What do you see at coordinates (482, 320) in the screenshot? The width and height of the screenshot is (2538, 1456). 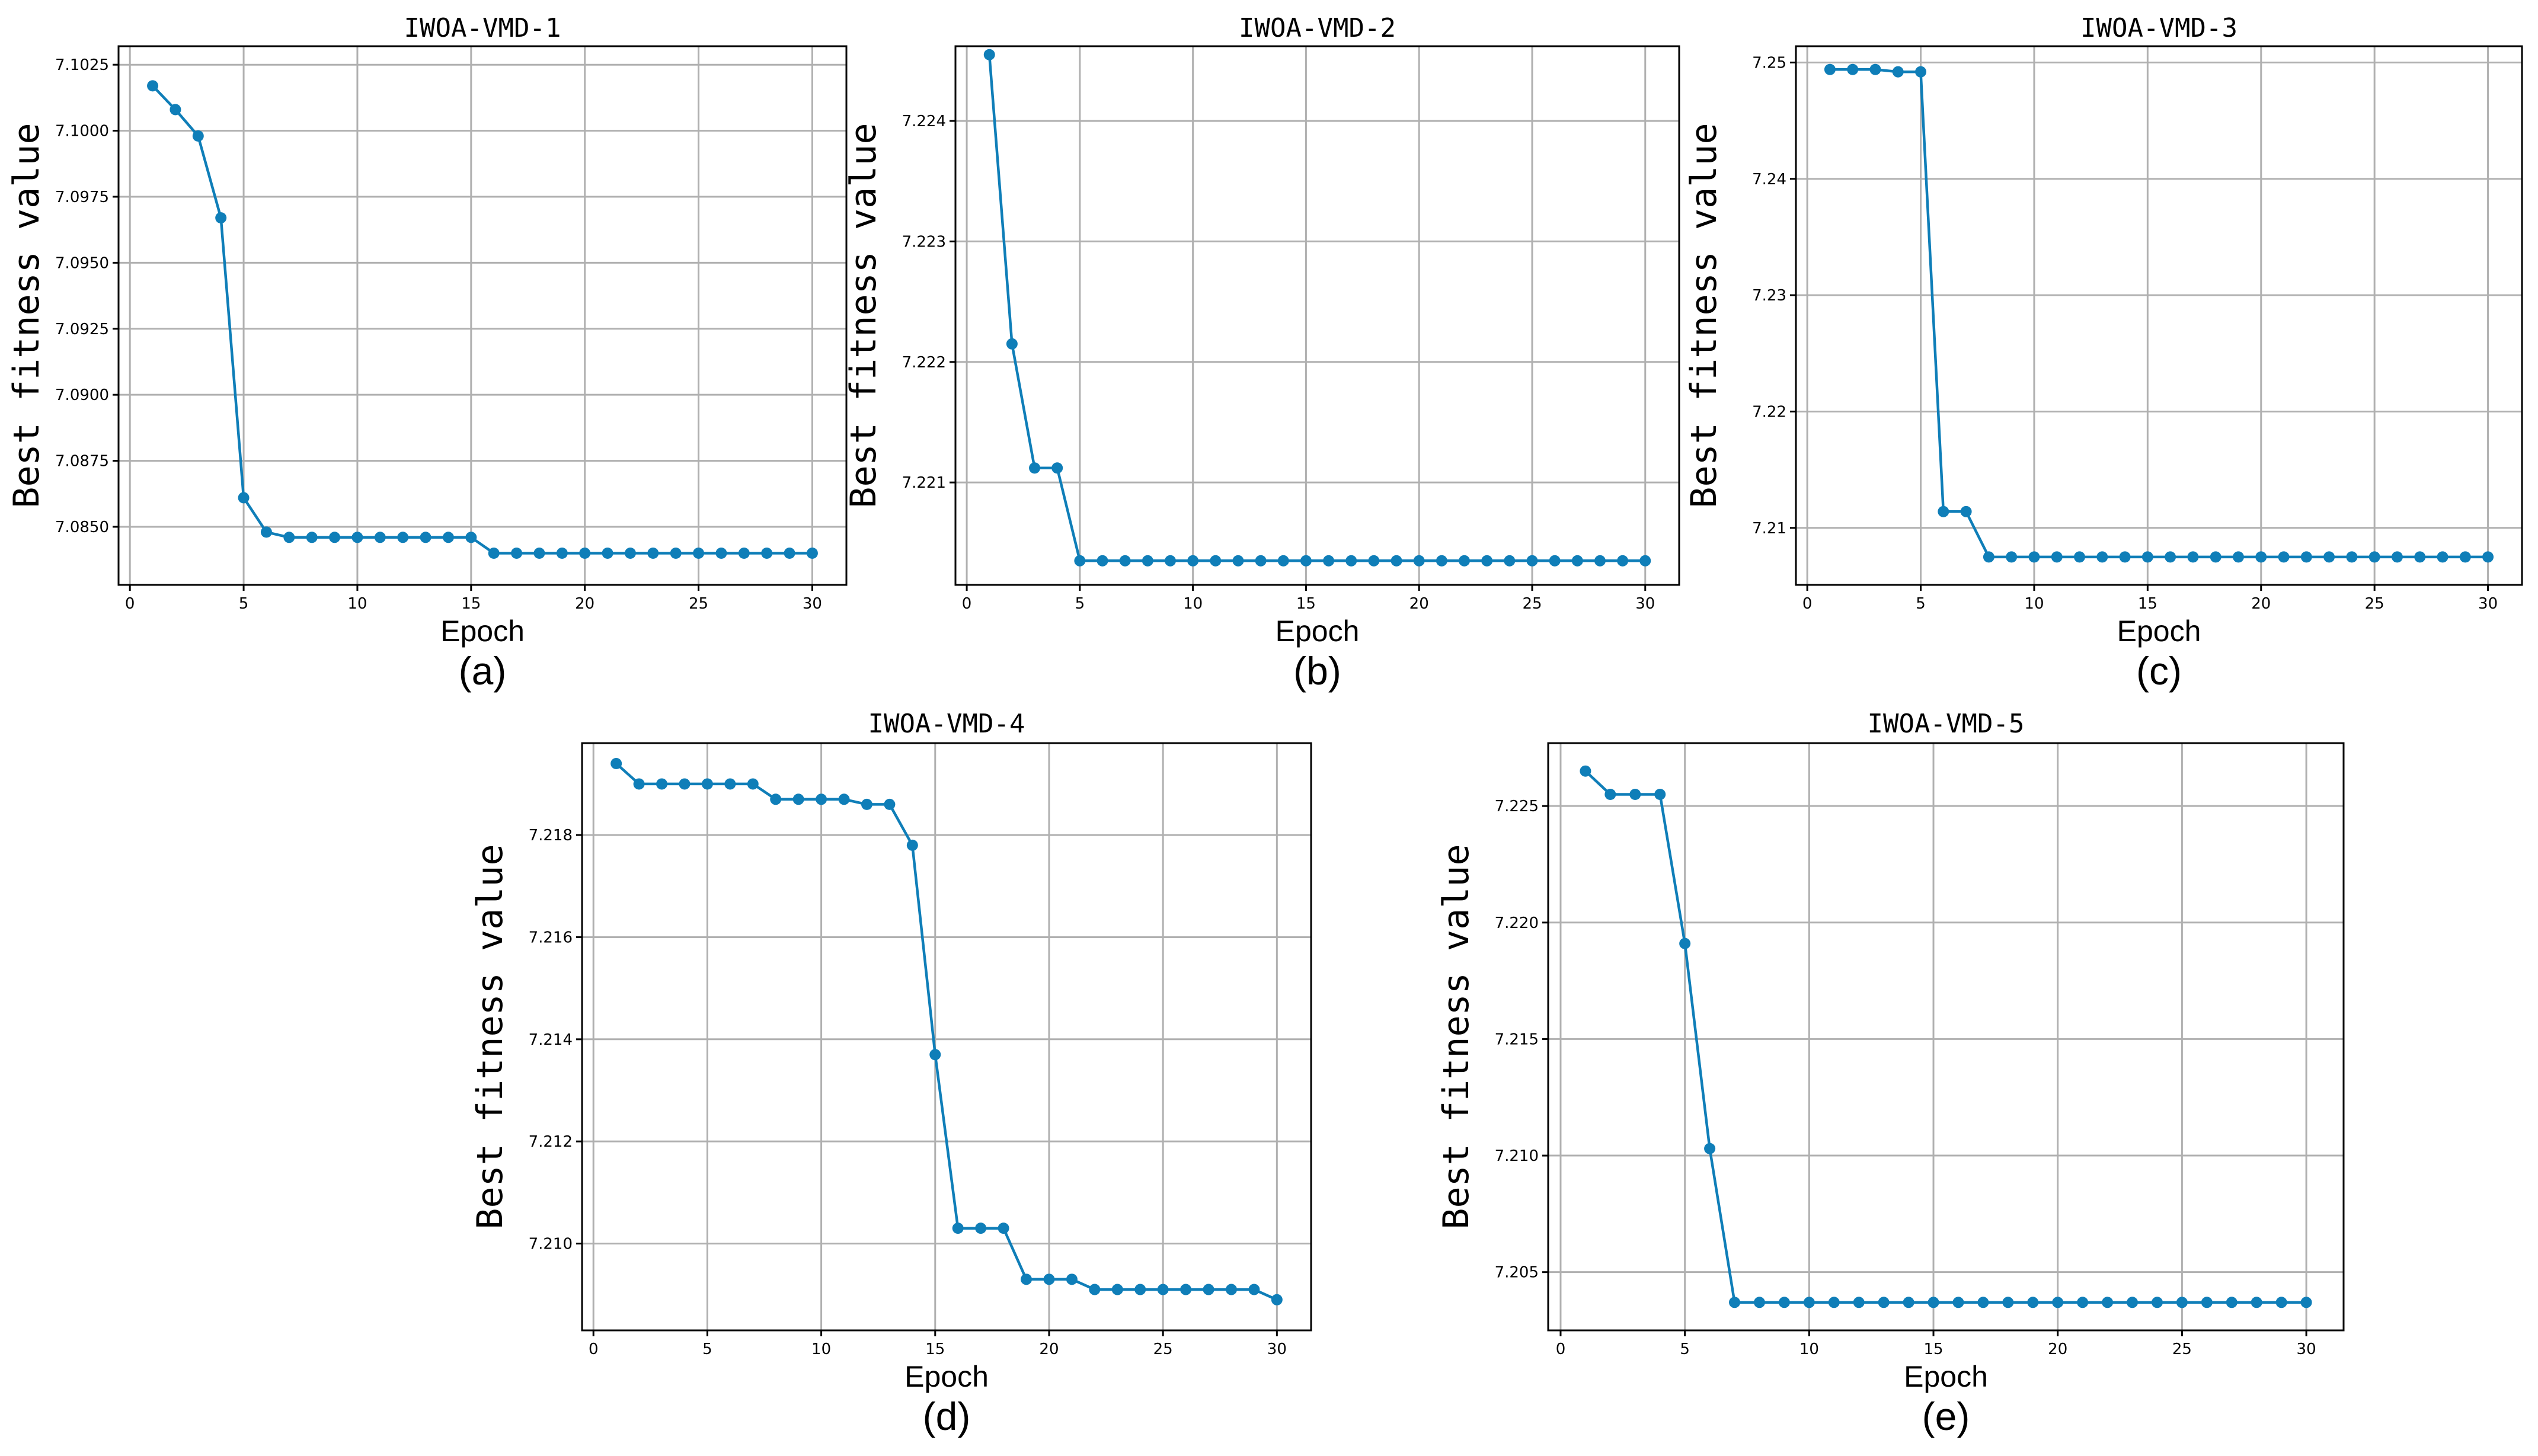 I see `series-line` at bounding box center [482, 320].